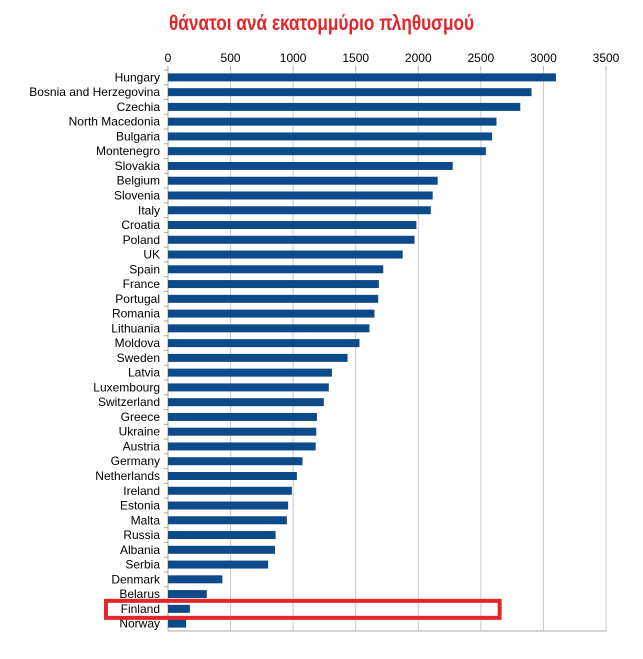 Image resolution: width=643 pixels, height=659 pixels. What do you see at coordinates (141, 240) in the screenshot?
I see `category-label: Poland` at bounding box center [141, 240].